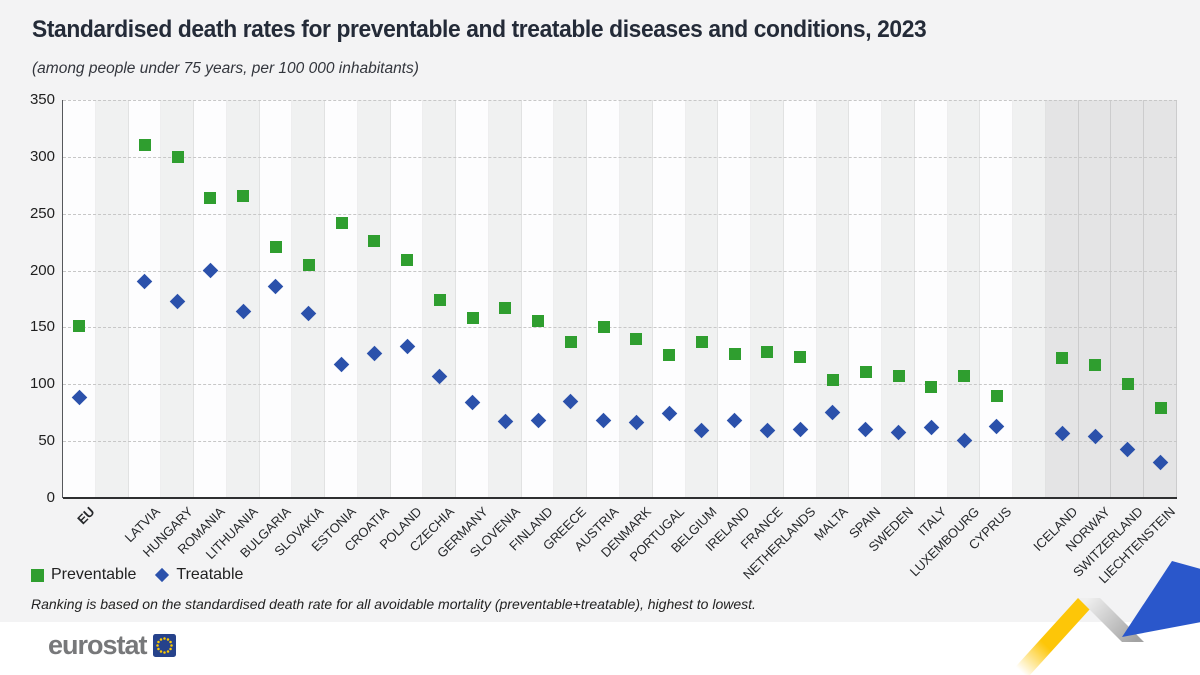 The width and height of the screenshot is (1200, 675). Describe the element at coordinates (997, 299) in the screenshot. I see `column-cyprus` at that location.